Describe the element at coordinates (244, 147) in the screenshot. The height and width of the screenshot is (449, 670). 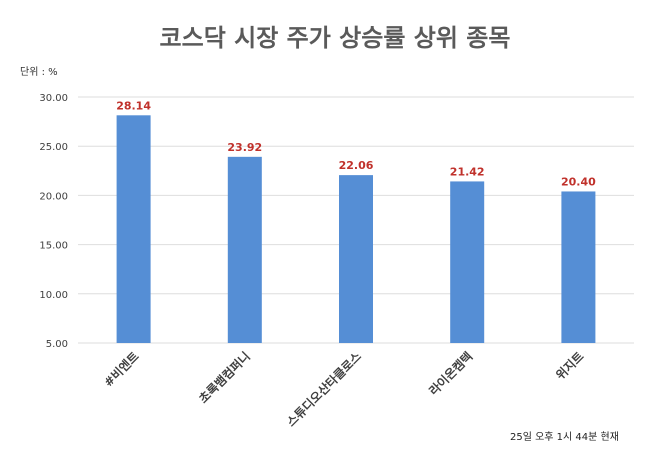
I see `data-label: 23.92` at that location.